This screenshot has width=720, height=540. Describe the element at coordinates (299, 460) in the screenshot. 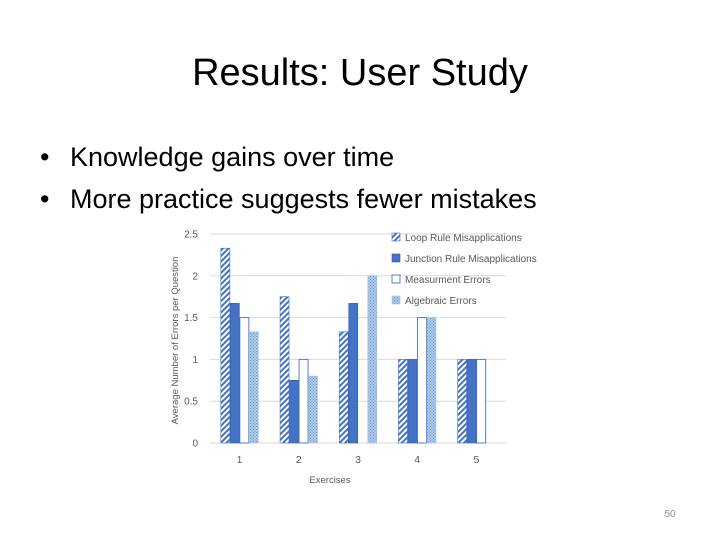

I see `x-tick-label: 2` at that location.